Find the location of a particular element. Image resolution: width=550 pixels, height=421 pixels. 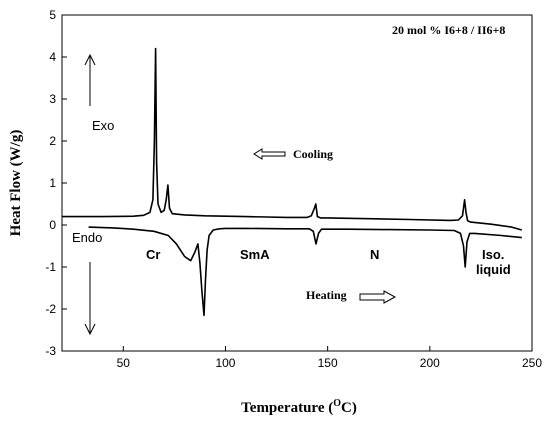

y-tick-label: 3 is located at coordinates (52, 99).